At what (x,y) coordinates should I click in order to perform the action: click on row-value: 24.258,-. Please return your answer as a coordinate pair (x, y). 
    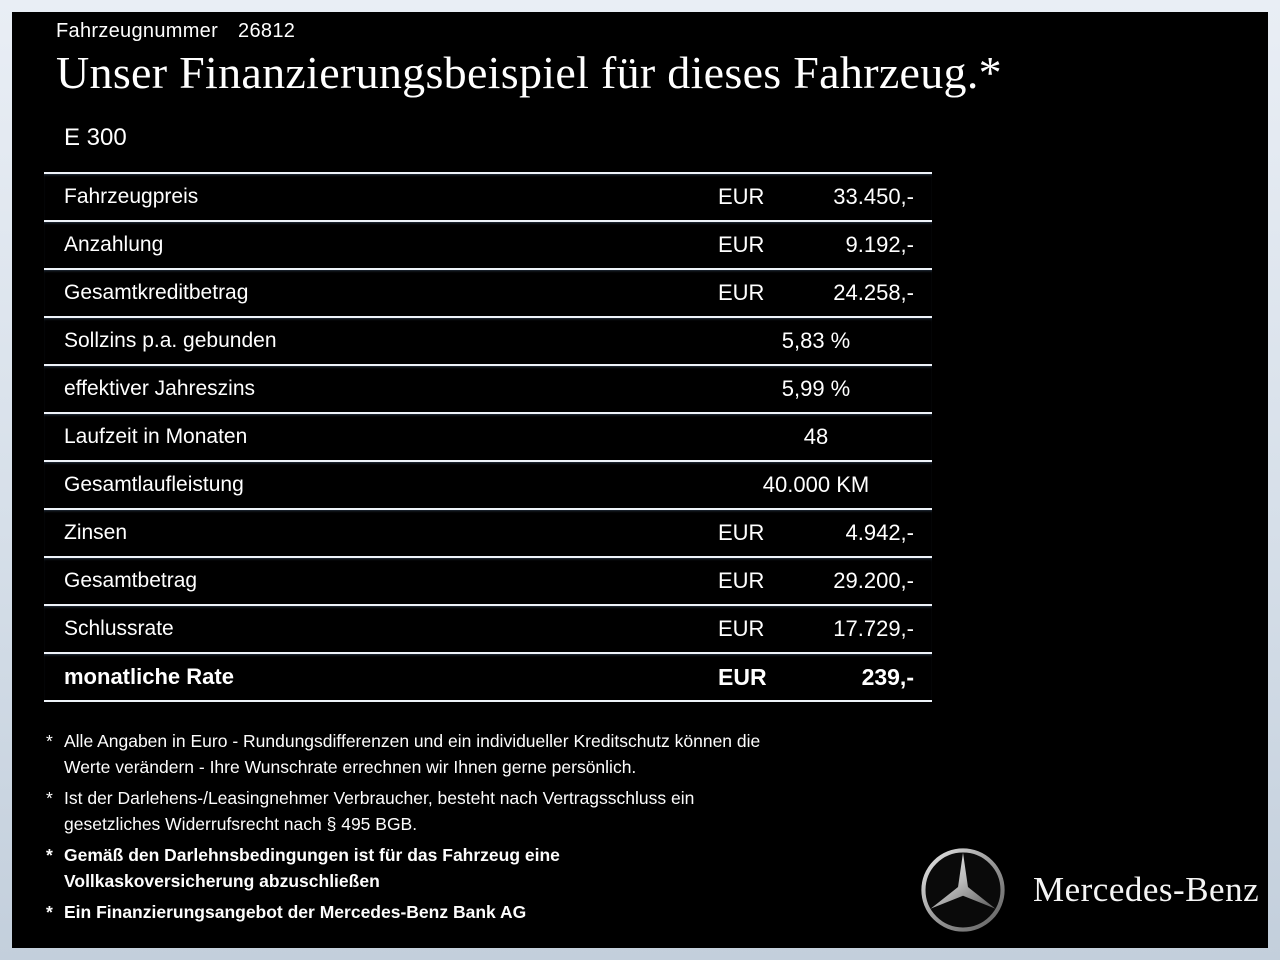
    Looking at the image, I should click on (873, 292).